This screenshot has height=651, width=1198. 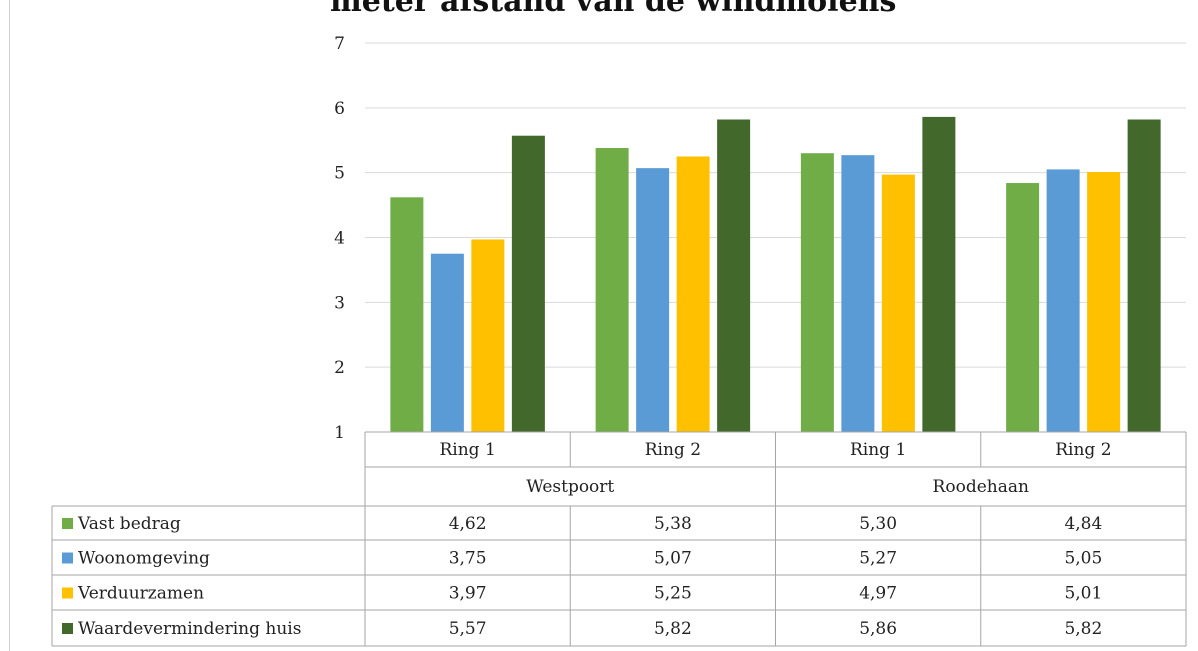 What do you see at coordinates (468, 524) in the screenshot?
I see `data-label: 4,62` at bounding box center [468, 524].